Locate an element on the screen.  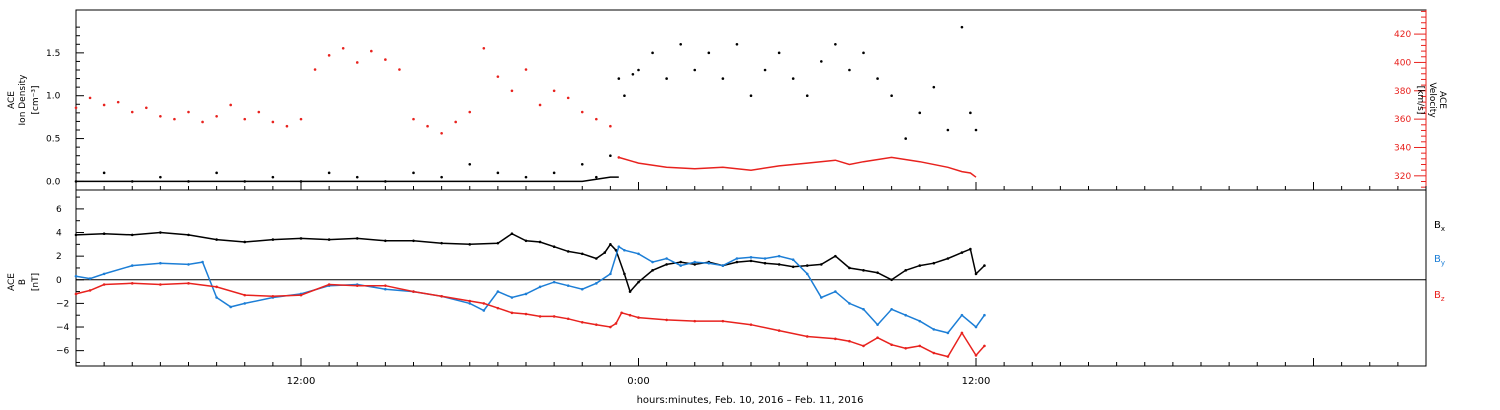
velocity-tick-label: 400 is located at coordinates (1402, 63).